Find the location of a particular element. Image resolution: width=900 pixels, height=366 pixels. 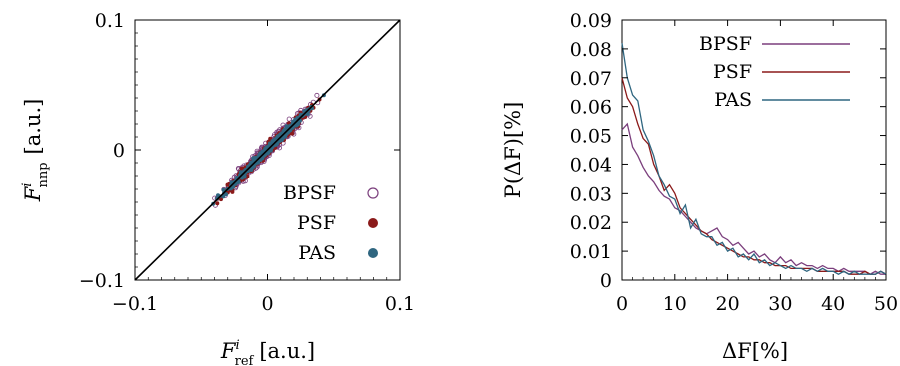

legend-marker-pas is located at coordinates (373, 253).